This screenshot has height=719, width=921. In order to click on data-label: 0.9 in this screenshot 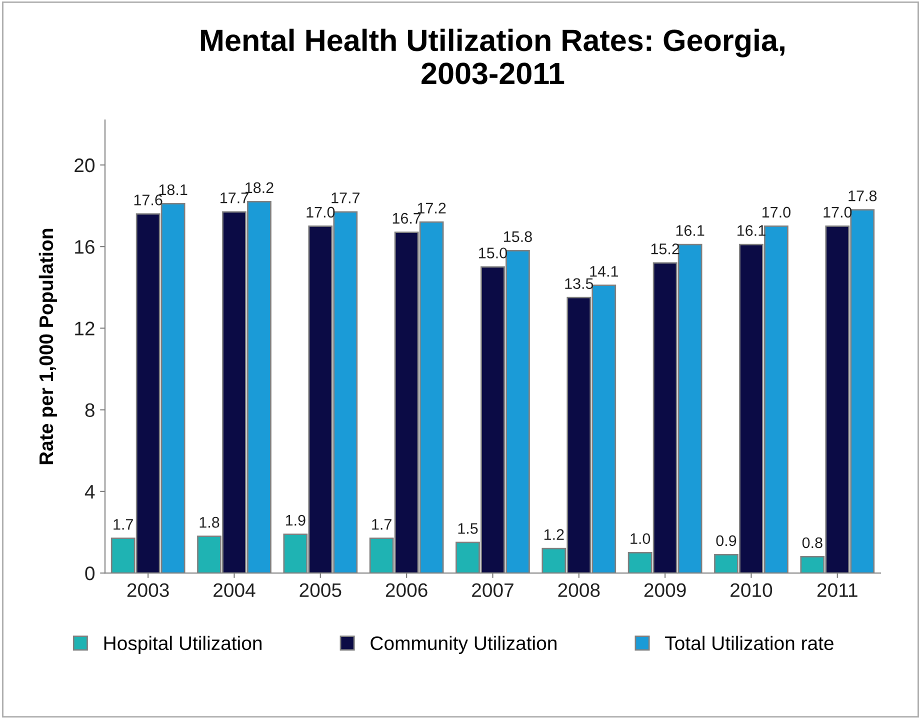, I will do `click(726, 540)`.